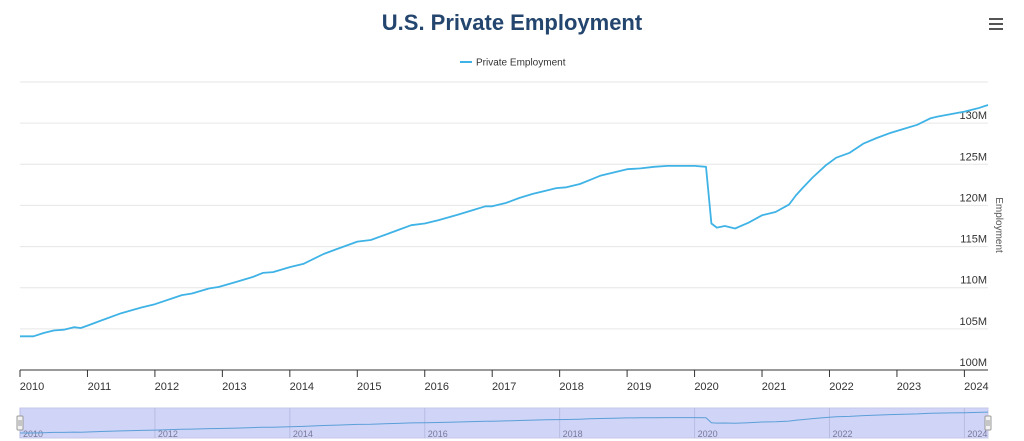 Image resolution: width=1024 pixels, height=441 pixels. What do you see at coordinates (639, 387) in the screenshot?
I see `x-tick-label: 2019` at bounding box center [639, 387].